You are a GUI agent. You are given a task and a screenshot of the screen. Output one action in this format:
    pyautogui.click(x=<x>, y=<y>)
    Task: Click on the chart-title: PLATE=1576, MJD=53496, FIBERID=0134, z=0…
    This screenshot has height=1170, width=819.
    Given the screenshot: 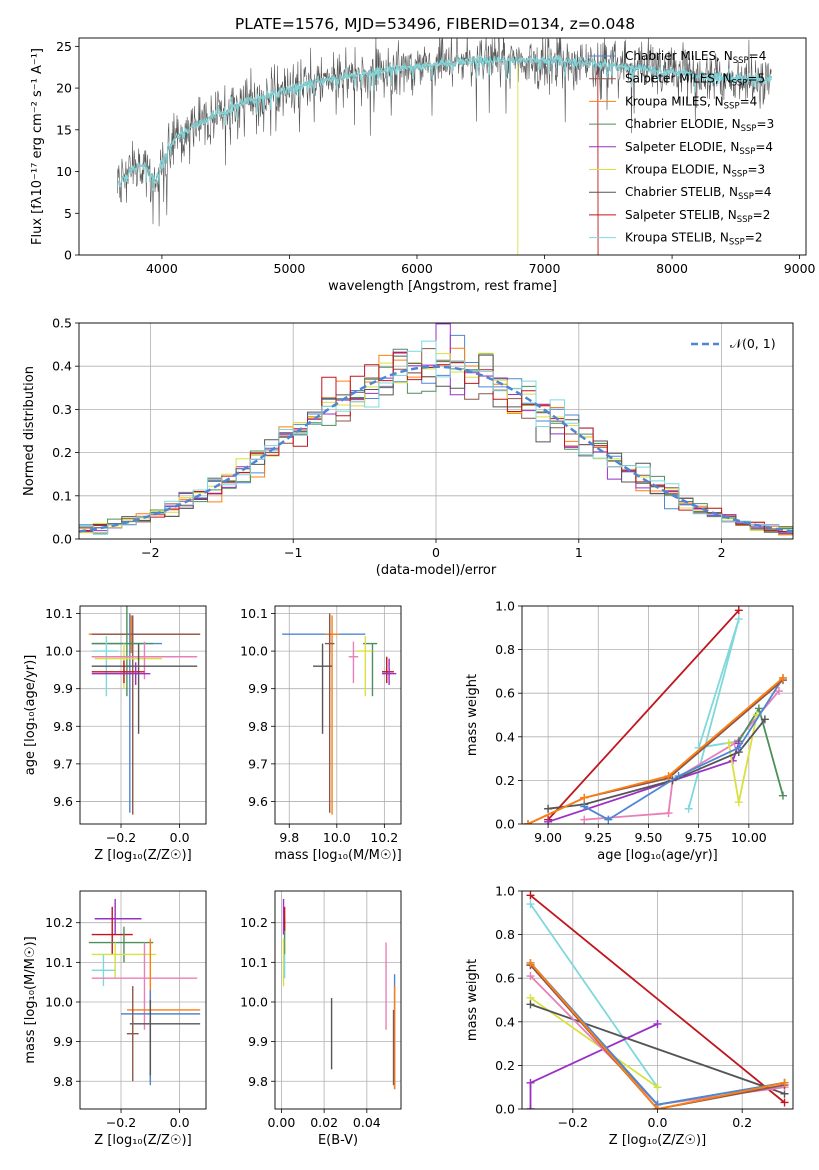 What is the action you would take?
    pyautogui.click(x=435, y=24)
    